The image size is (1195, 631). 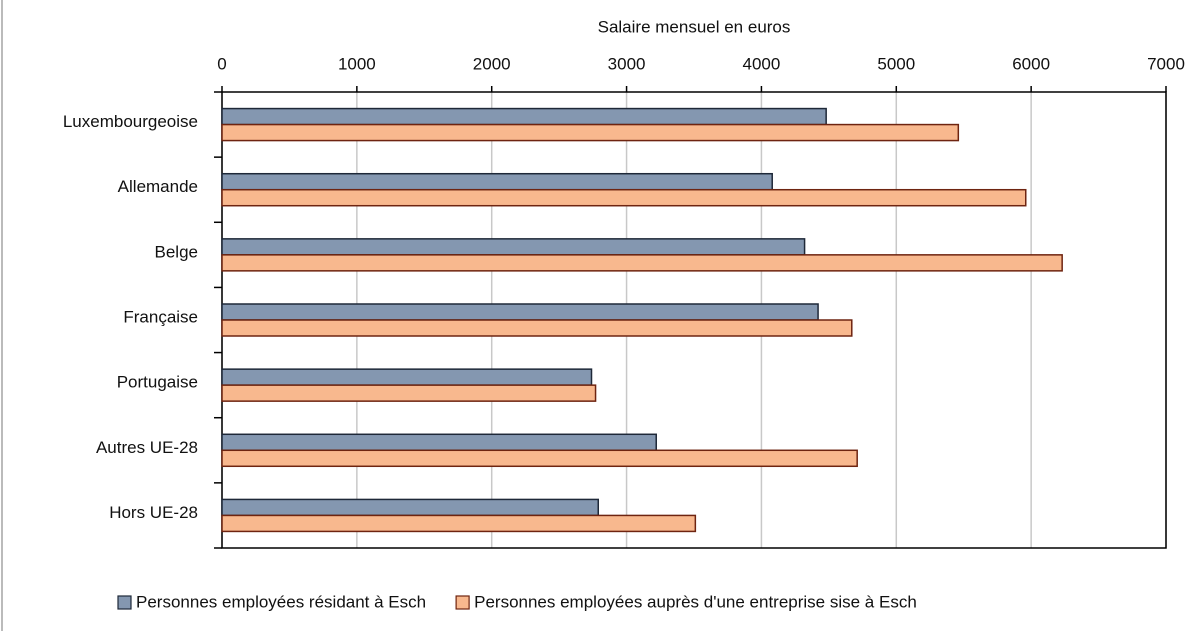 I want to click on x-tick-label: 6000, so click(x=1031, y=63).